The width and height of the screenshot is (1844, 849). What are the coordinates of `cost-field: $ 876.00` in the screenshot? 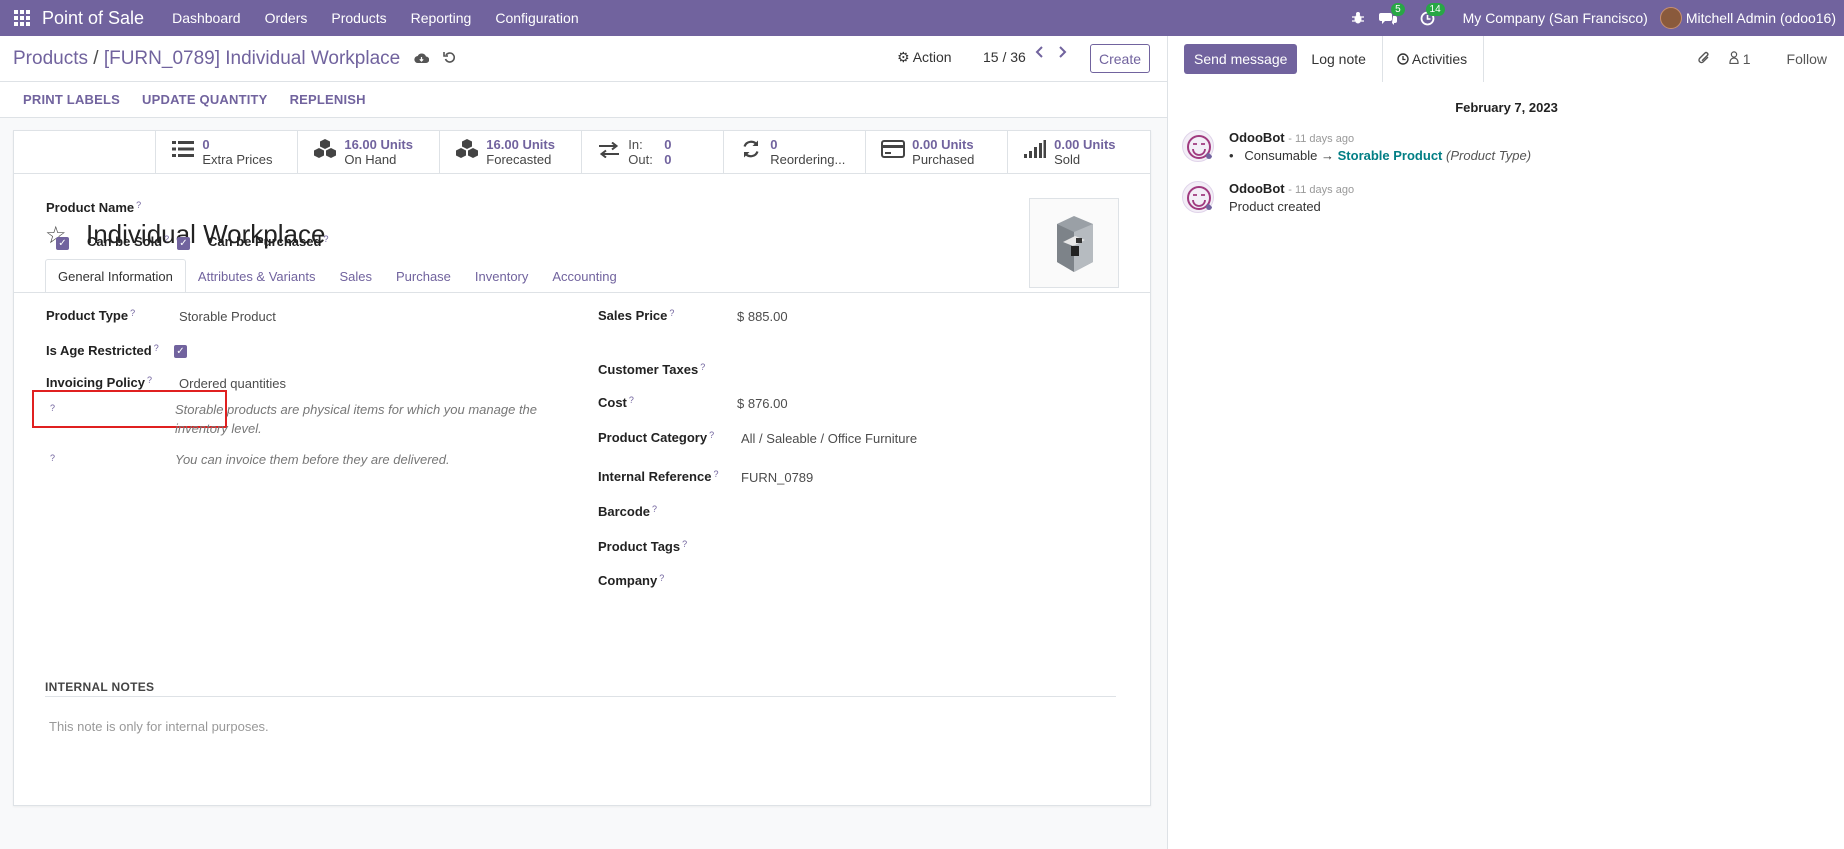 It's located at (762, 403).